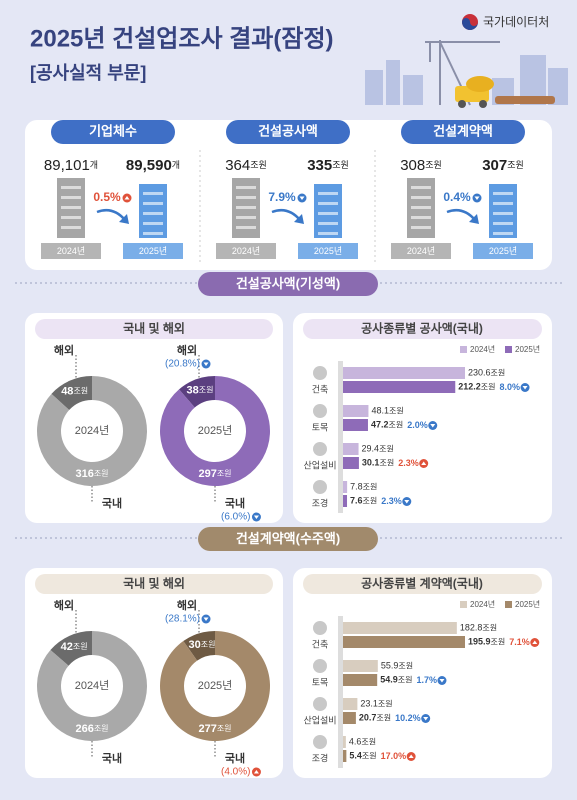  I want to click on year-label: 2025년, so click(153, 251).